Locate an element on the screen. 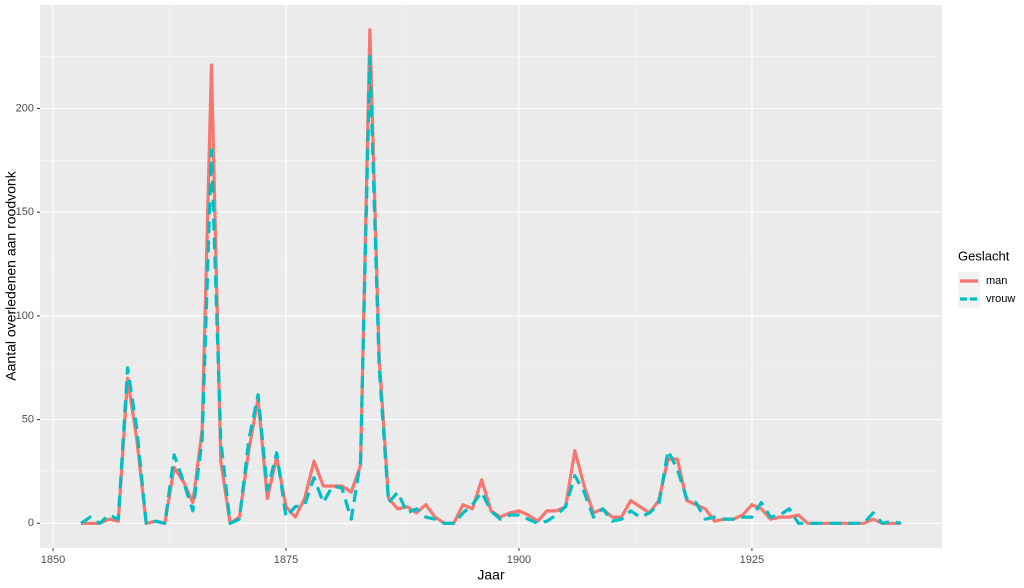  y-tick-label: 50 is located at coordinates (28, 420).